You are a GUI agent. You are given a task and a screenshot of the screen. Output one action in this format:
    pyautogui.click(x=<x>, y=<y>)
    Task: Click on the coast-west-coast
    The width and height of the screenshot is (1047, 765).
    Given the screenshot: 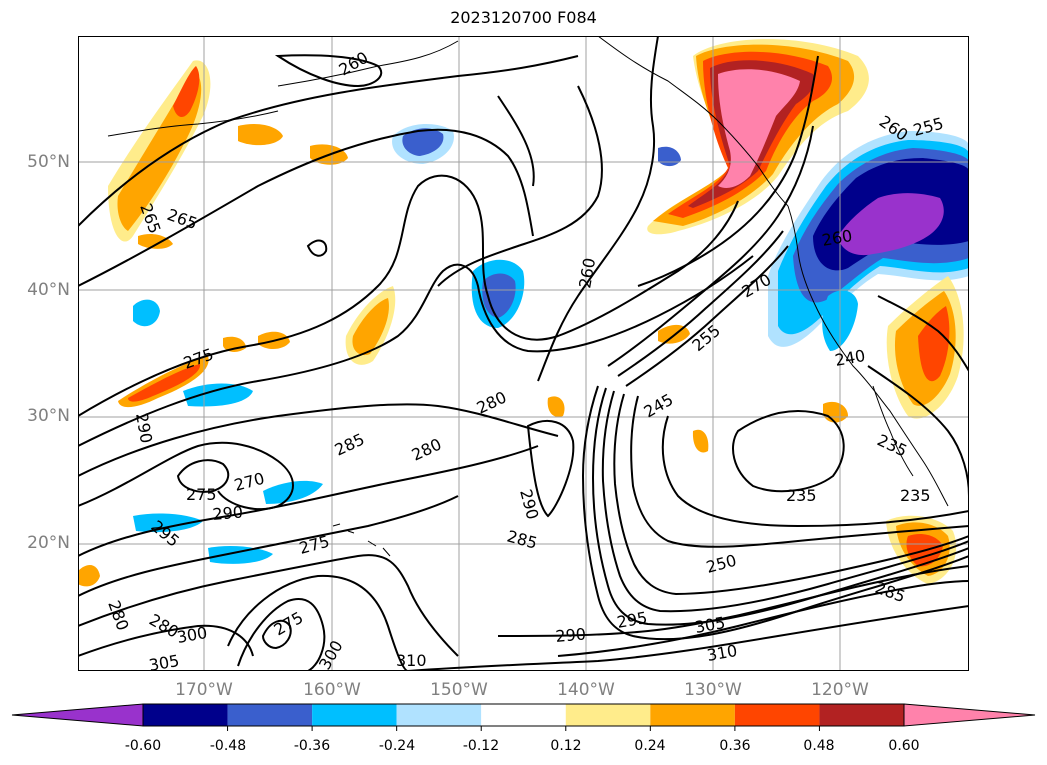 What is the action you would take?
    pyautogui.click(x=868, y=356)
    